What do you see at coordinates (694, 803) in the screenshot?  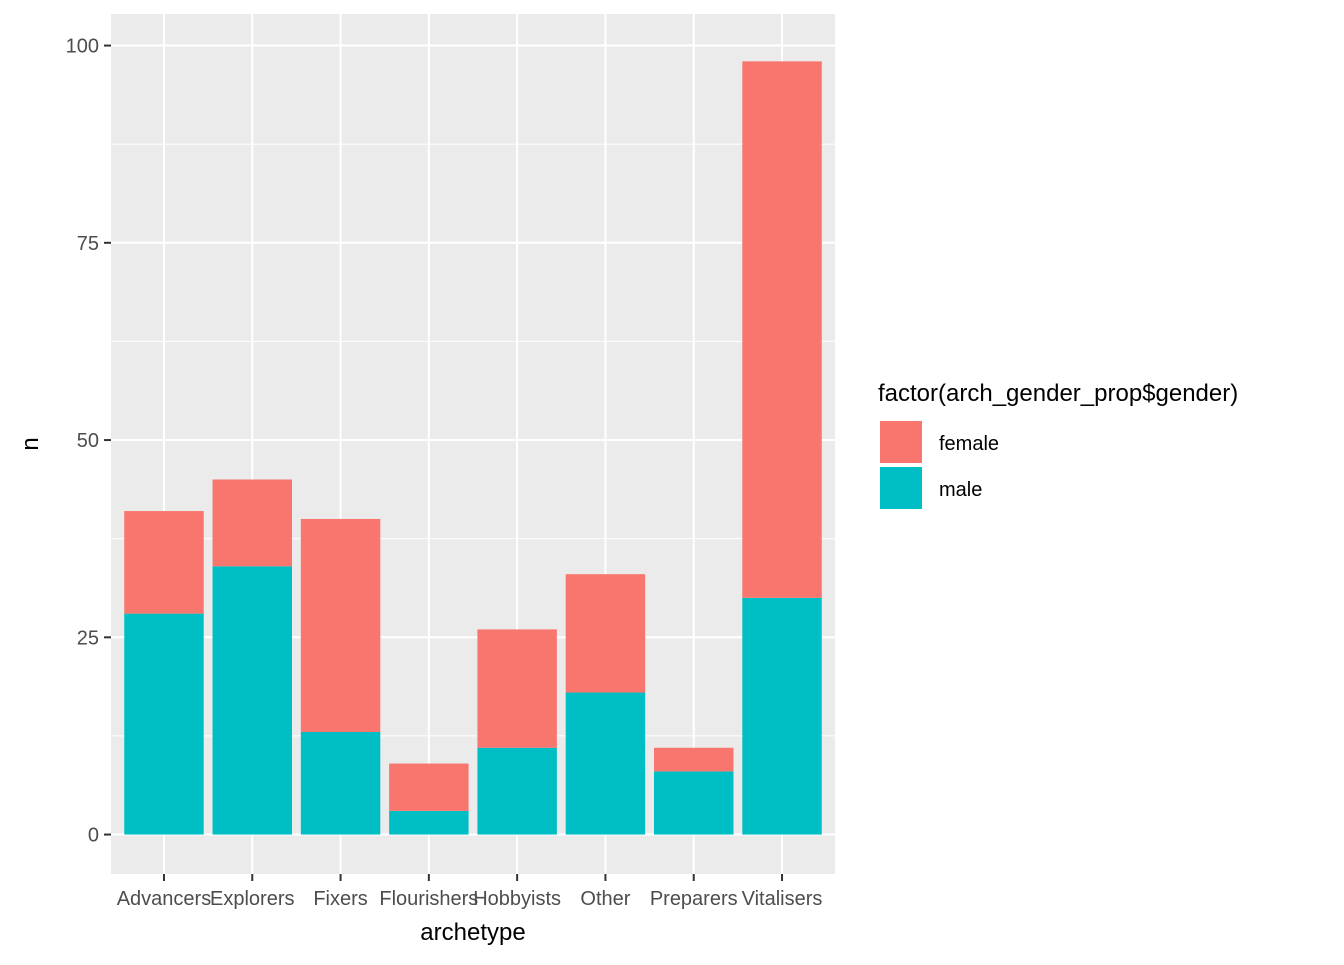 I see `bar-male-preparers` at bounding box center [694, 803].